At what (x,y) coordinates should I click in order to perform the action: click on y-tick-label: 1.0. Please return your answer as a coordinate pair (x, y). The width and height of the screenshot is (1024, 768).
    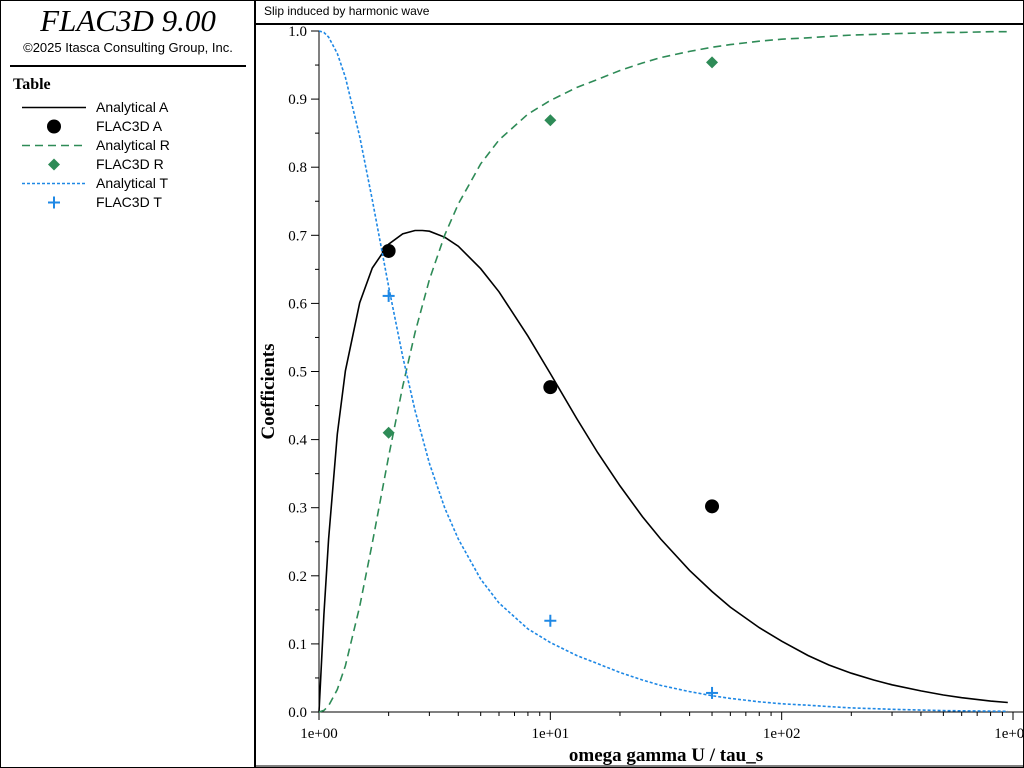
    Looking at the image, I should click on (297, 32).